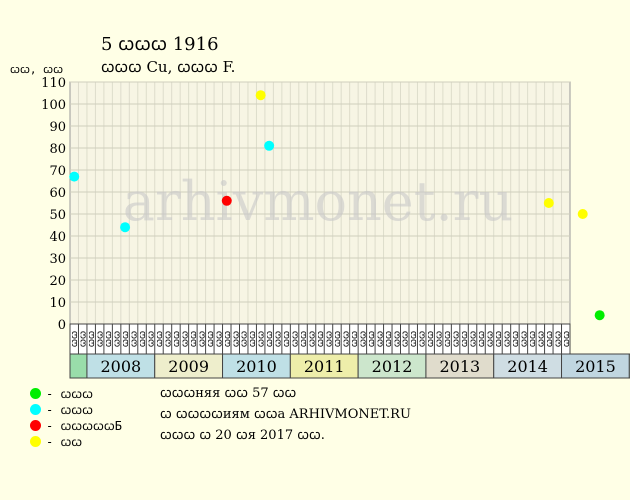 This screenshot has width=630, height=500. Describe the element at coordinates (53, 105) in the screenshot. I see `y-tick-label: 100` at that location.